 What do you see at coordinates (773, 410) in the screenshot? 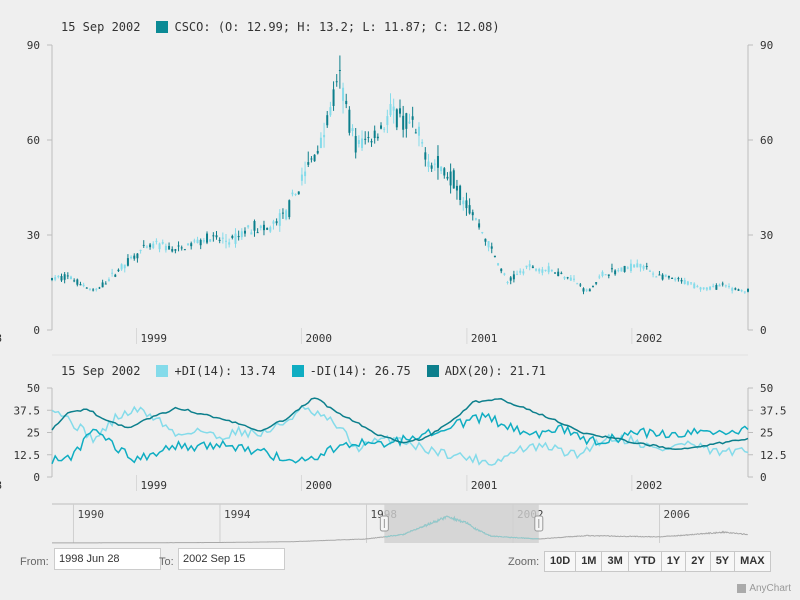
I see `dmi-right-tick-label: 37.5` at bounding box center [773, 410].